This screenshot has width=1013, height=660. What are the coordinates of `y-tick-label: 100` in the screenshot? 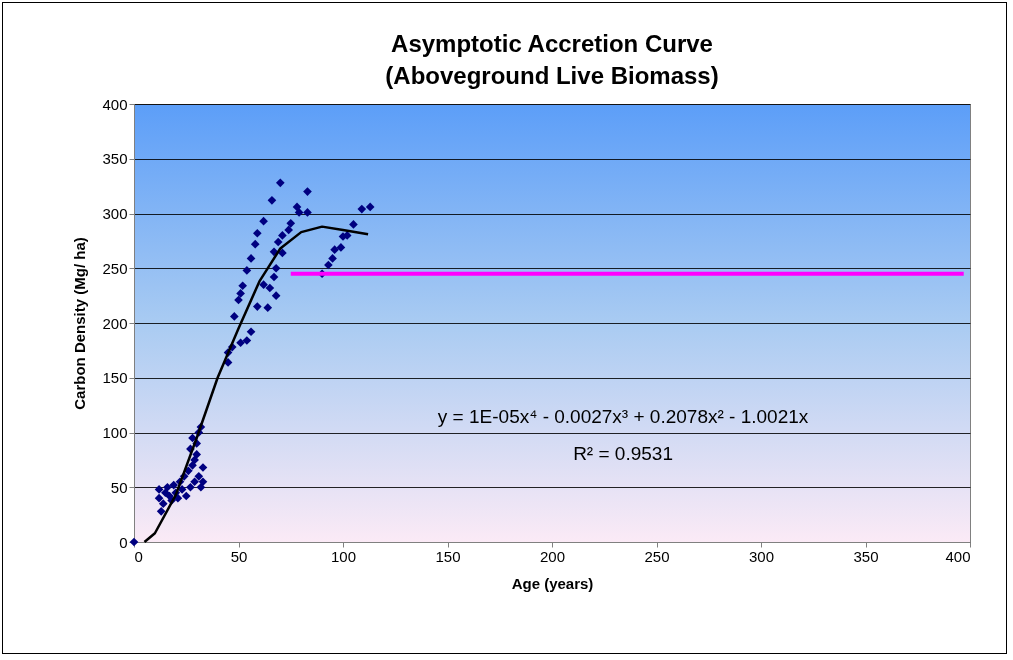 It's located at (115, 432).